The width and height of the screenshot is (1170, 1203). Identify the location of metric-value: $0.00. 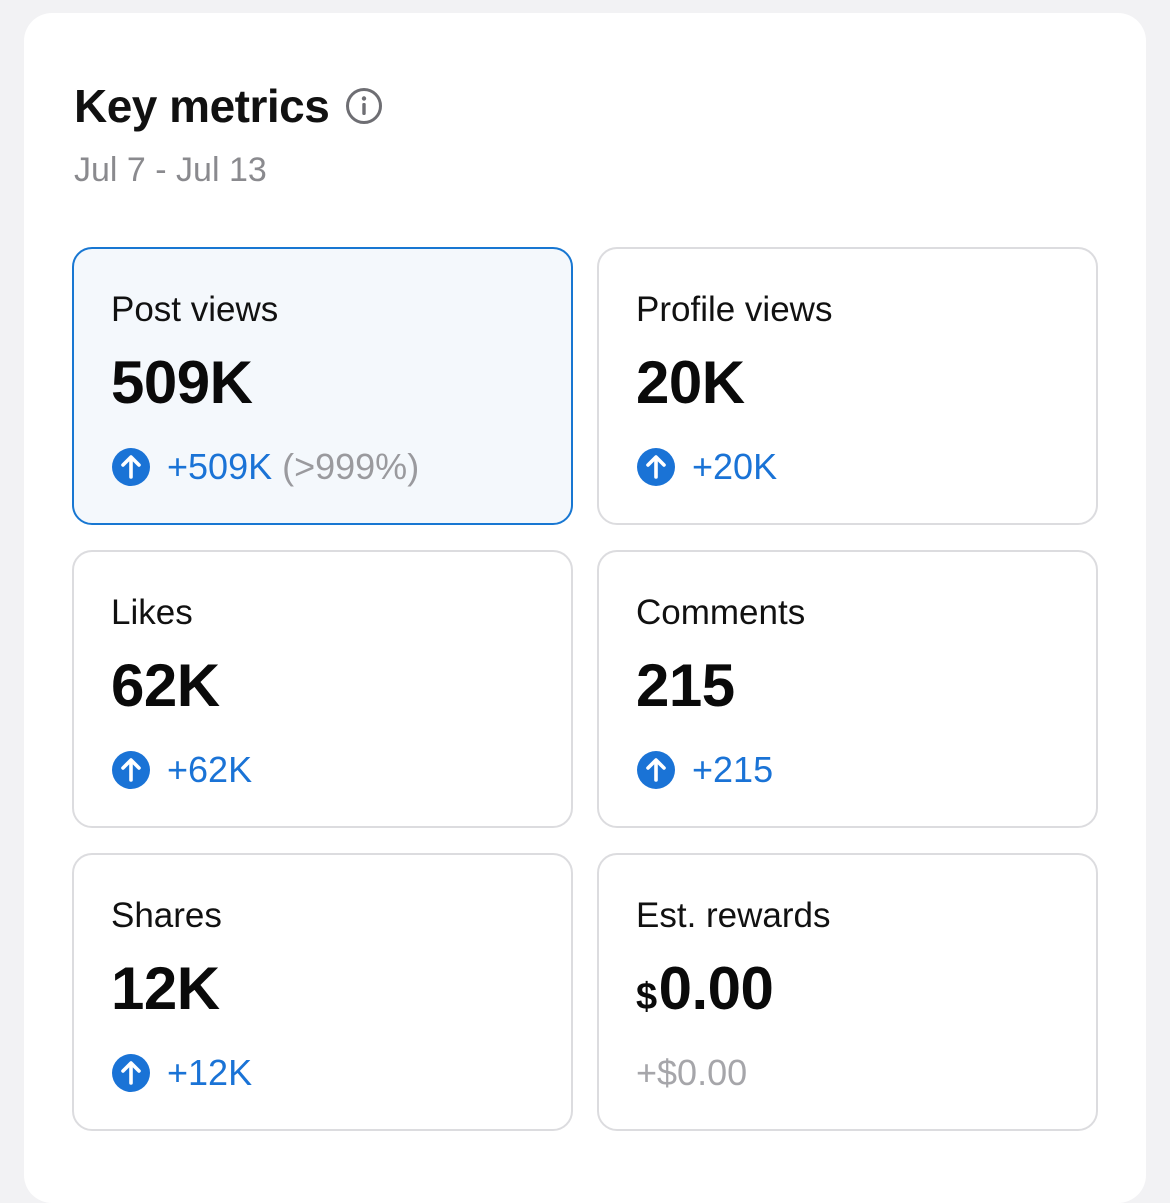
(705, 993).